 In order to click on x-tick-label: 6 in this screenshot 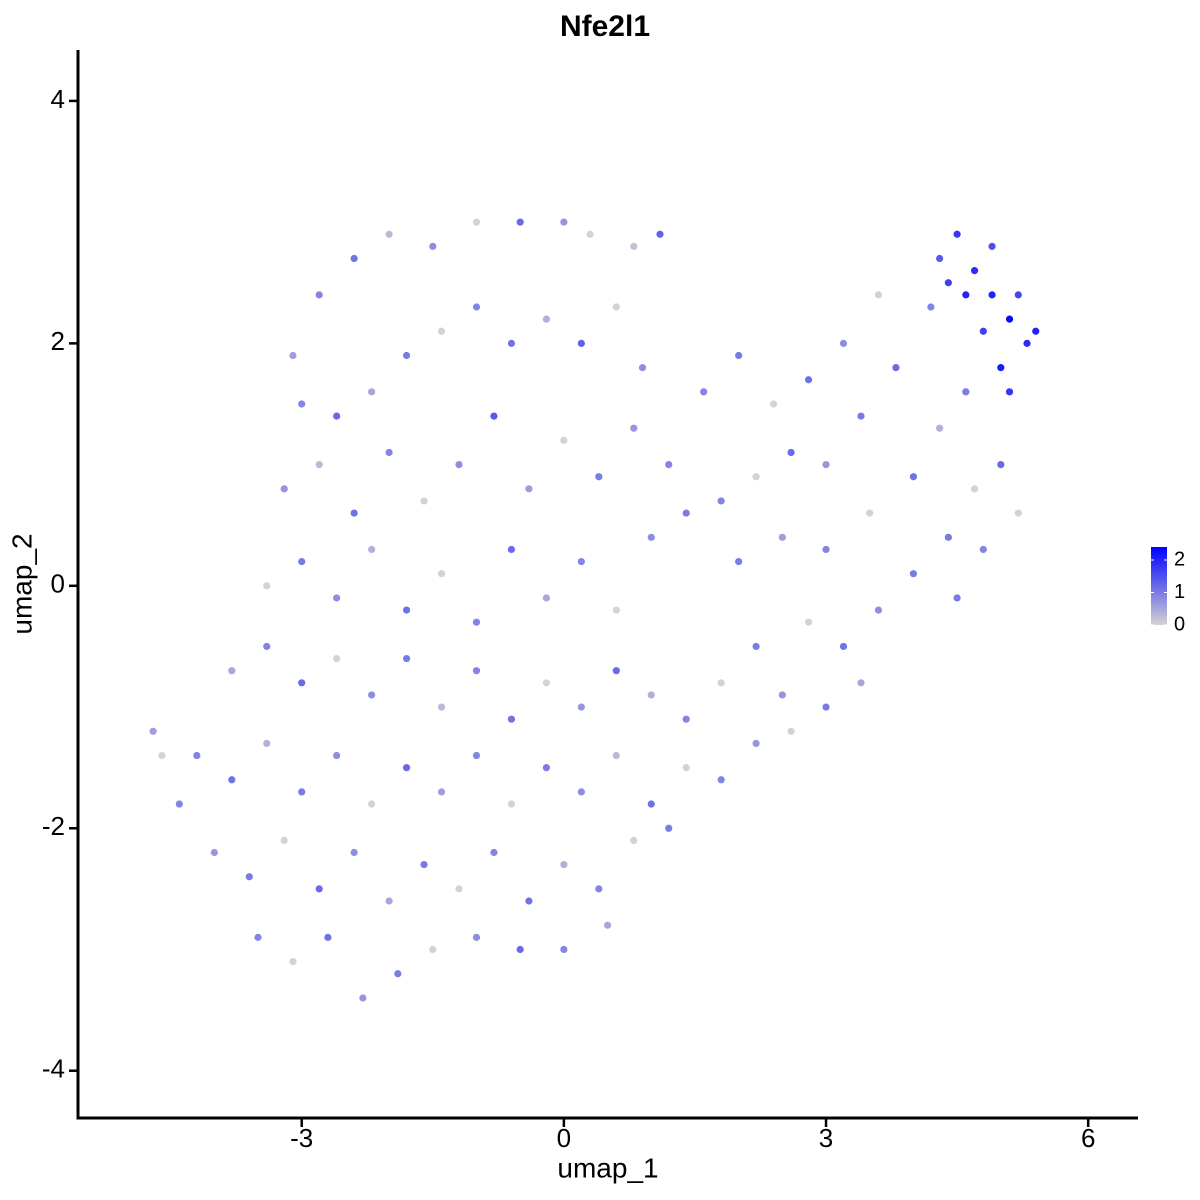, I will do `click(1088, 1138)`.